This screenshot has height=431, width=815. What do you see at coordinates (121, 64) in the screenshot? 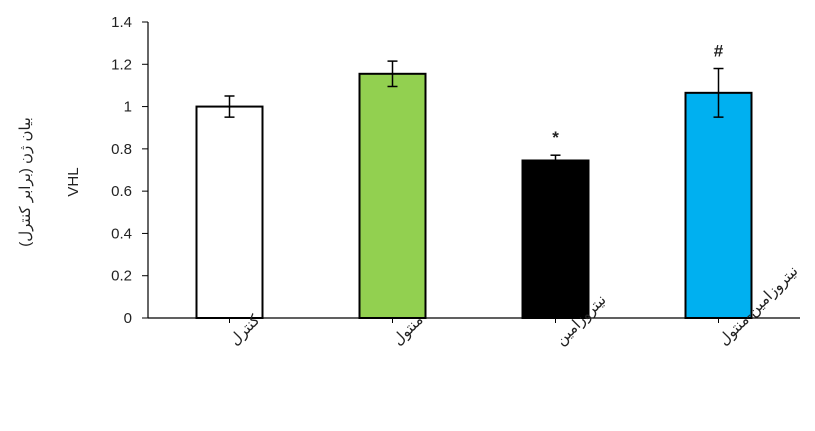
I see `y-tick-label: 1.2` at bounding box center [121, 64].